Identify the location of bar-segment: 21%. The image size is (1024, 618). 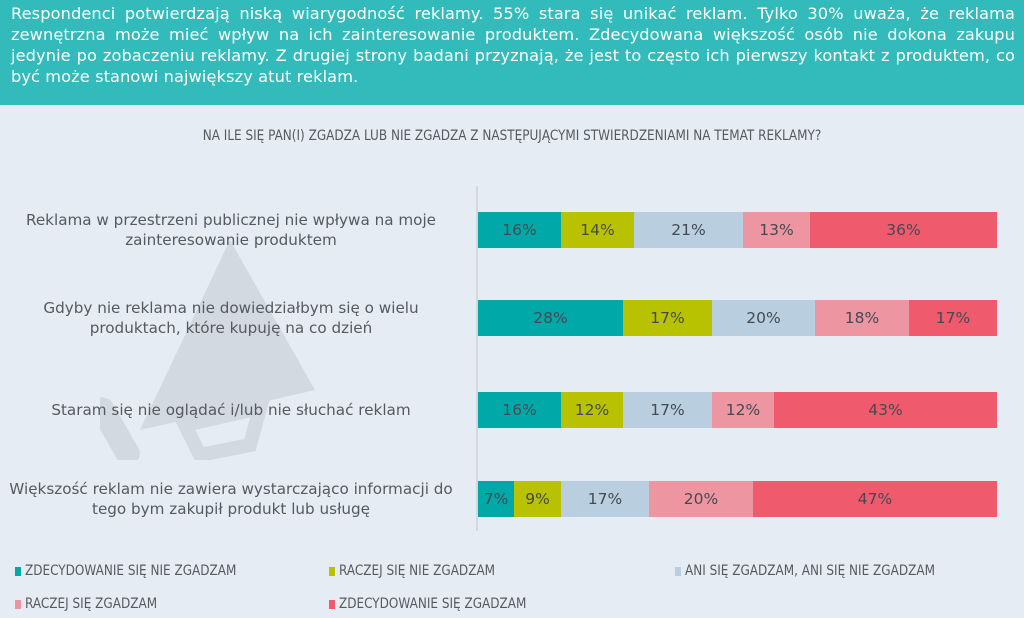
(688, 230).